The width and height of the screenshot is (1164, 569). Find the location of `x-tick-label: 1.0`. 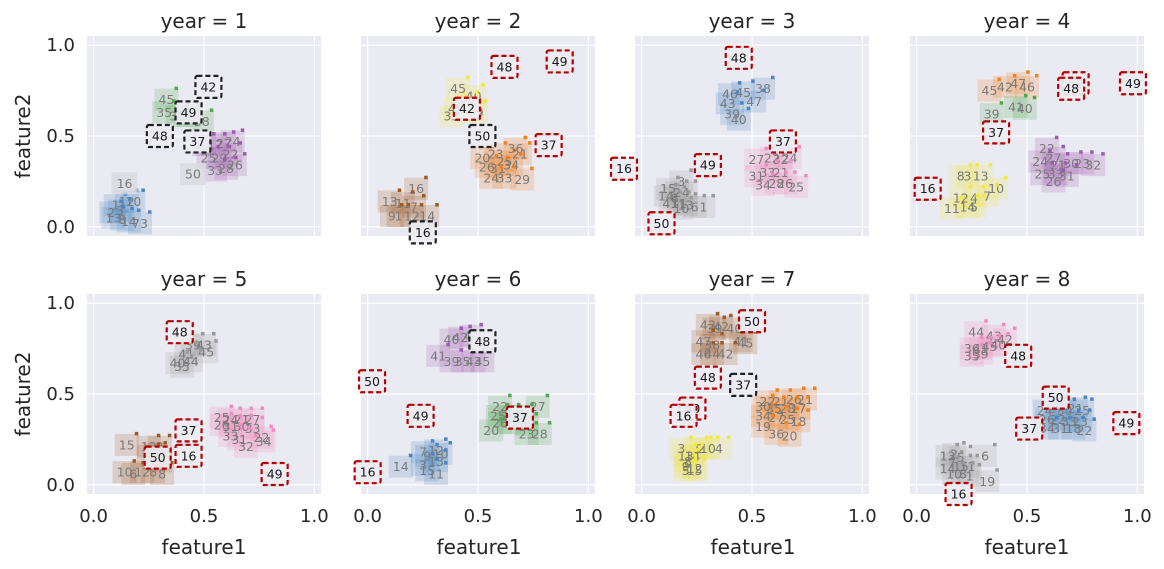

x-tick-label: 1.0 is located at coordinates (862, 516).